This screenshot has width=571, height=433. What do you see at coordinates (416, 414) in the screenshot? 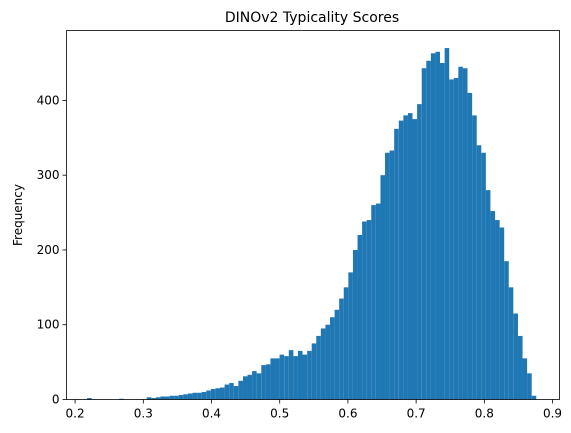
I see `x-tick-label: 0.7` at bounding box center [416, 414].